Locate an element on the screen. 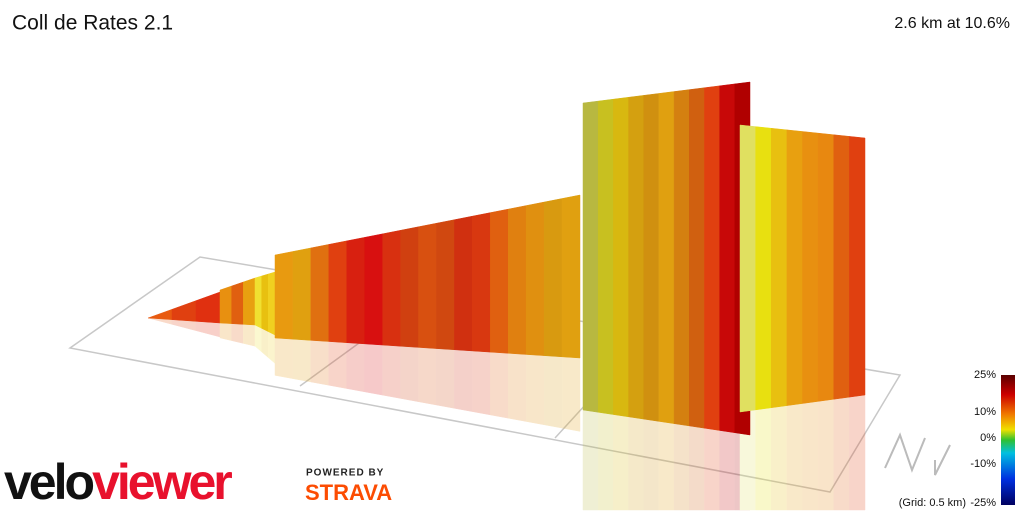 The width and height of the screenshot is (1024, 512). stats: 2.6 km at 10.6% is located at coordinates (952, 23).